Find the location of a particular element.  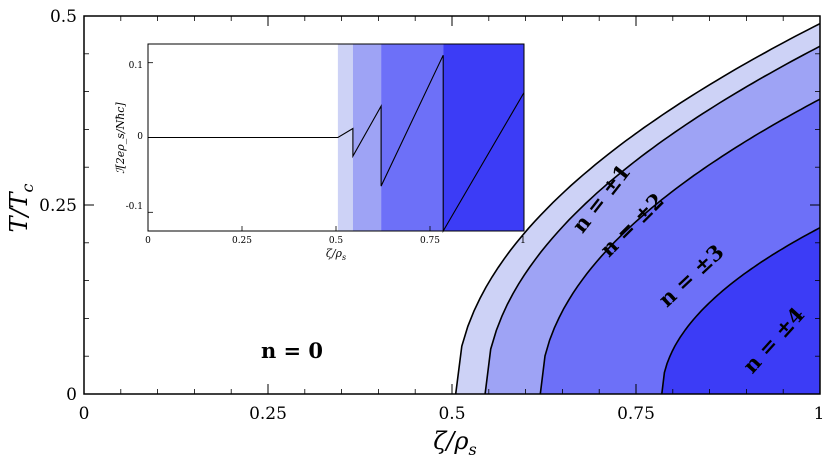

inset-y-tick-1: 0 is located at coordinates (140, 137).